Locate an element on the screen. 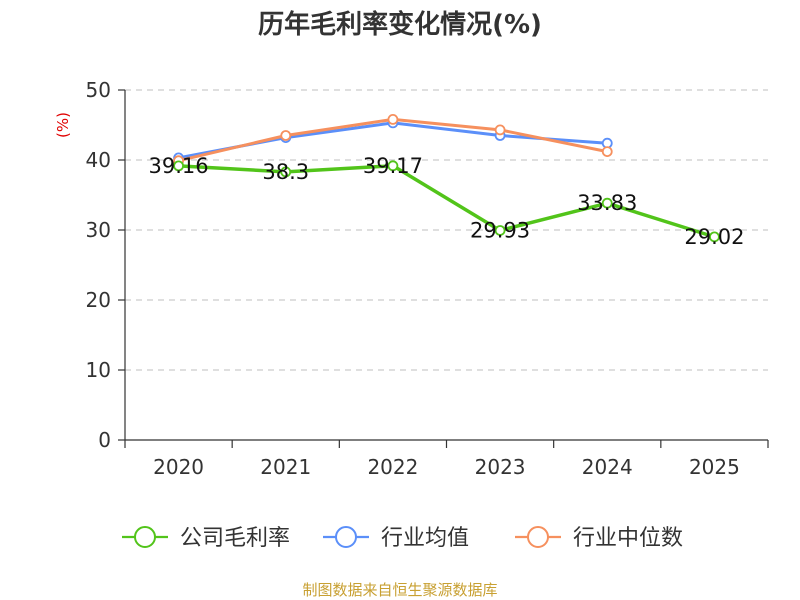 The height and width of the screenshot is (600, 800). x-tick-label: 2020 is located at coordinates (178, 467).